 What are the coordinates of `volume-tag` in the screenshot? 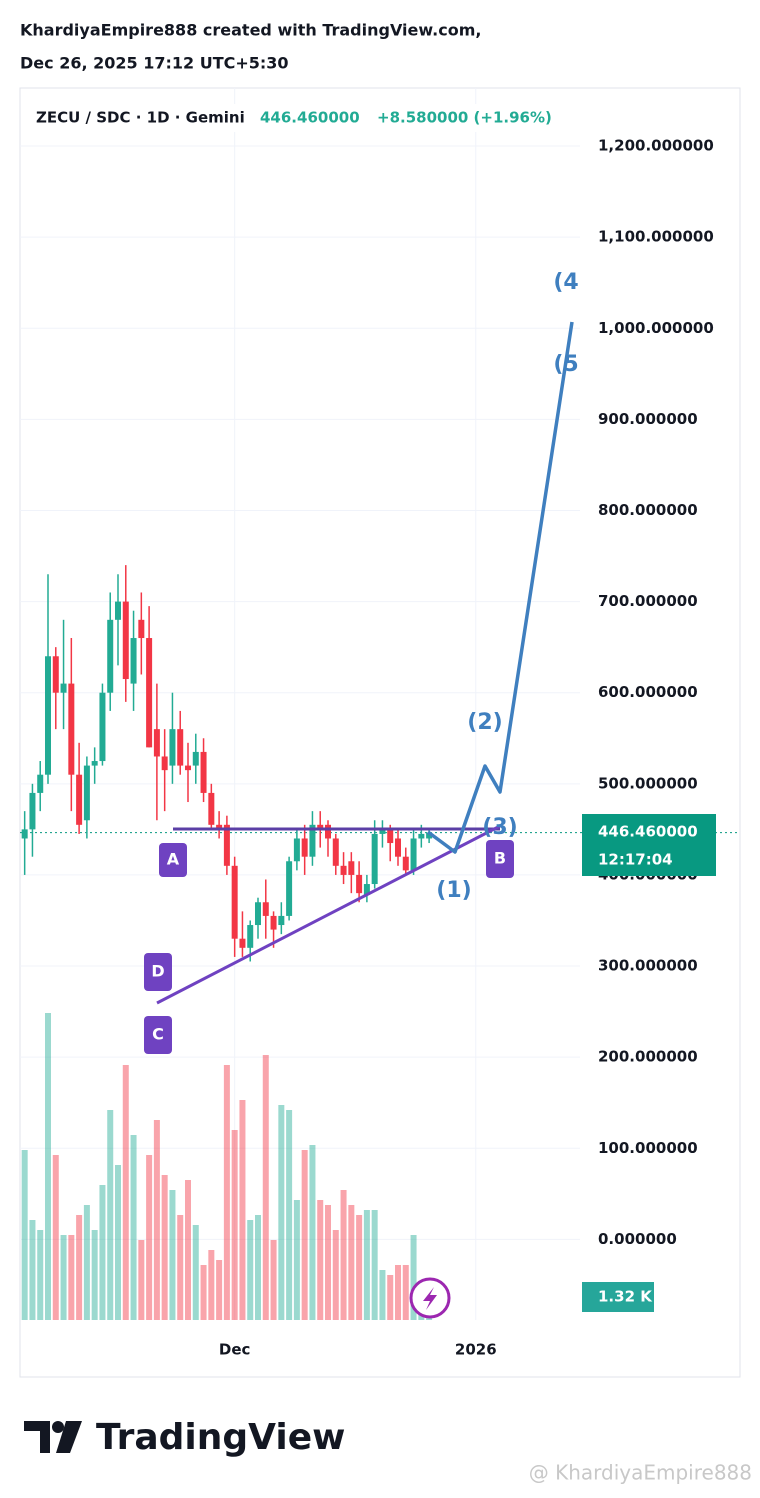 It's located at (618, 1297).